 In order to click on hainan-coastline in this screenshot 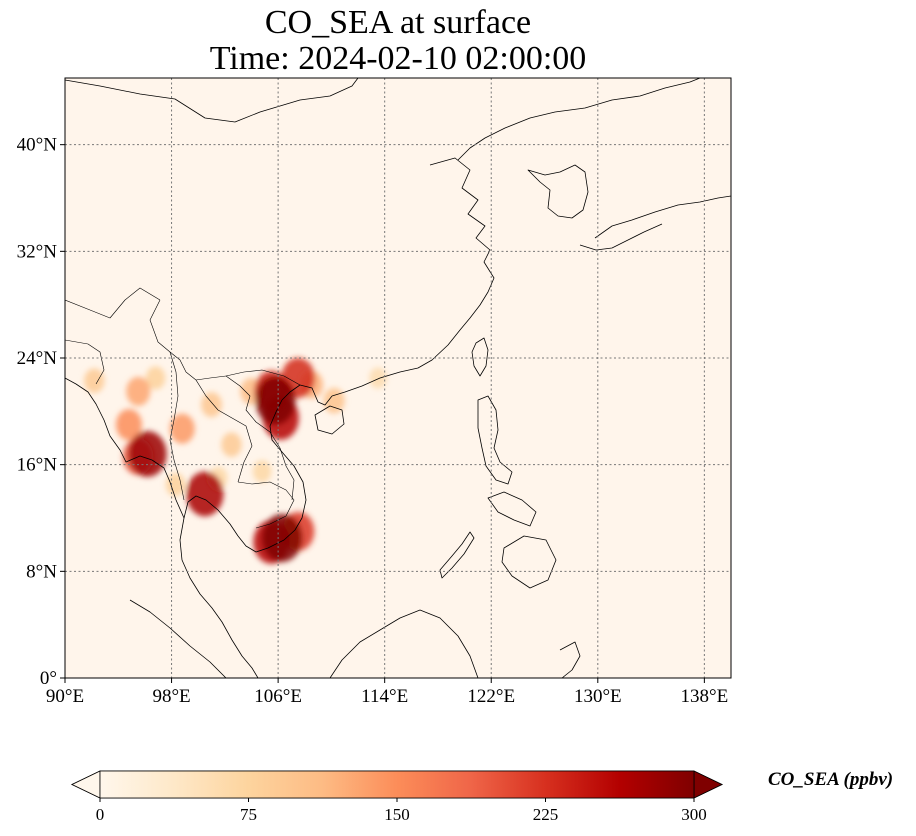, I will do `click(329, 420)`.